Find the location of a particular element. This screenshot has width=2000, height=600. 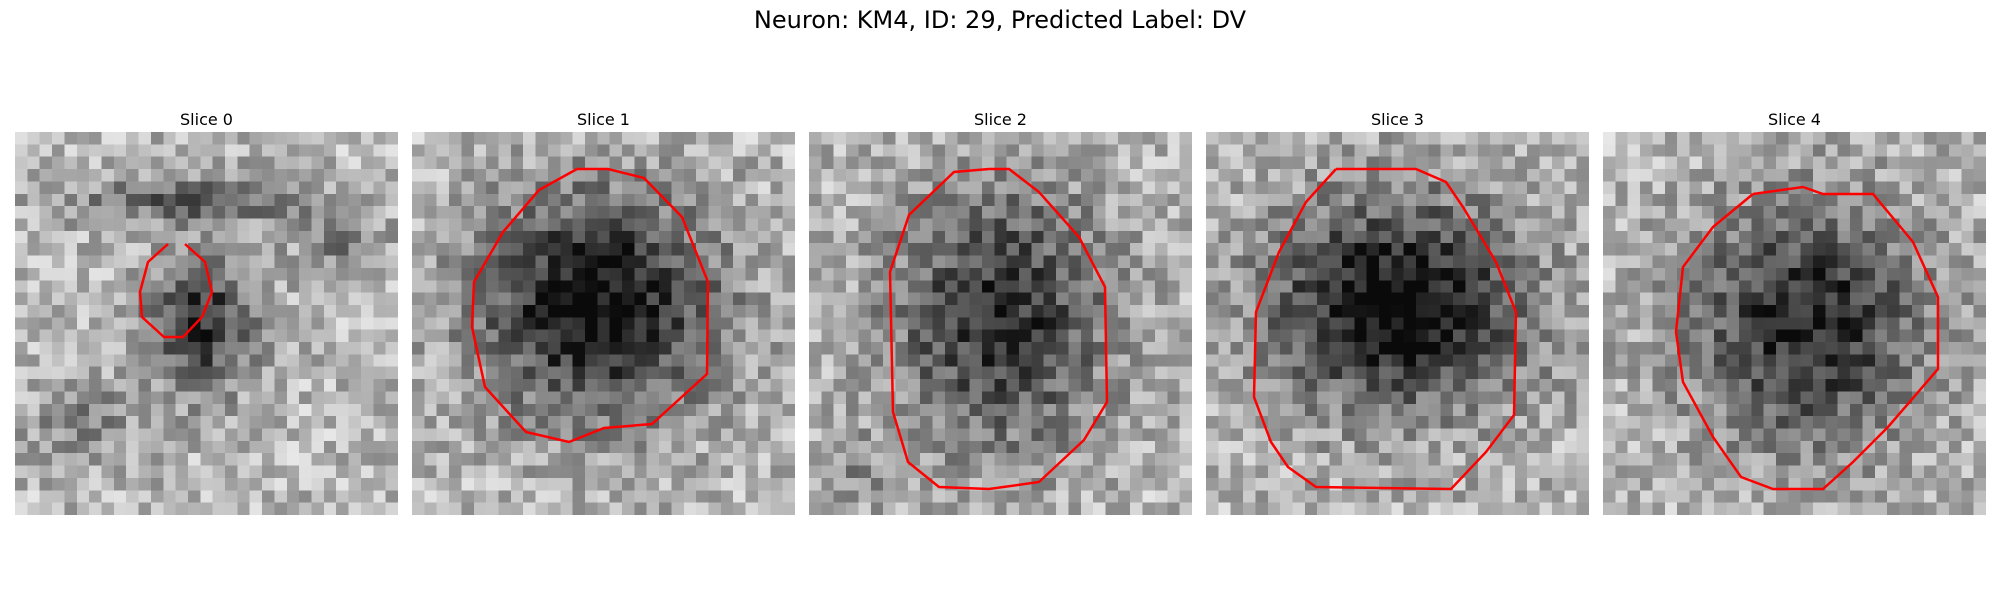

slice-panel-4: Slice 4 is located at coordinates (1794, 311).